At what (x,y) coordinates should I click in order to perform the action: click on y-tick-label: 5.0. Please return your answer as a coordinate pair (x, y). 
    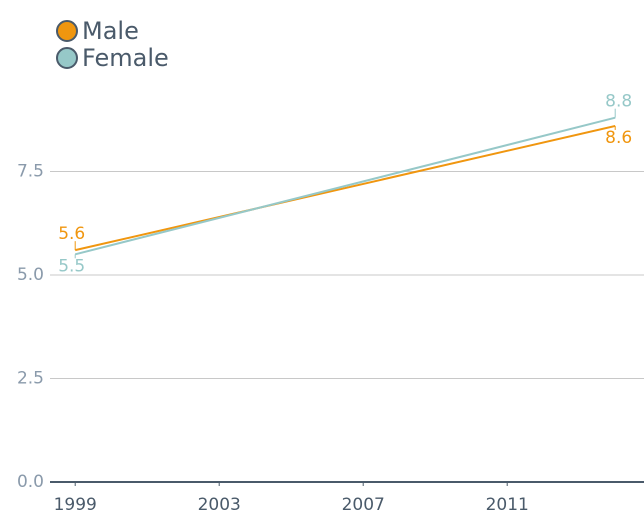
    Looking at the image, I should click on (30, 275).